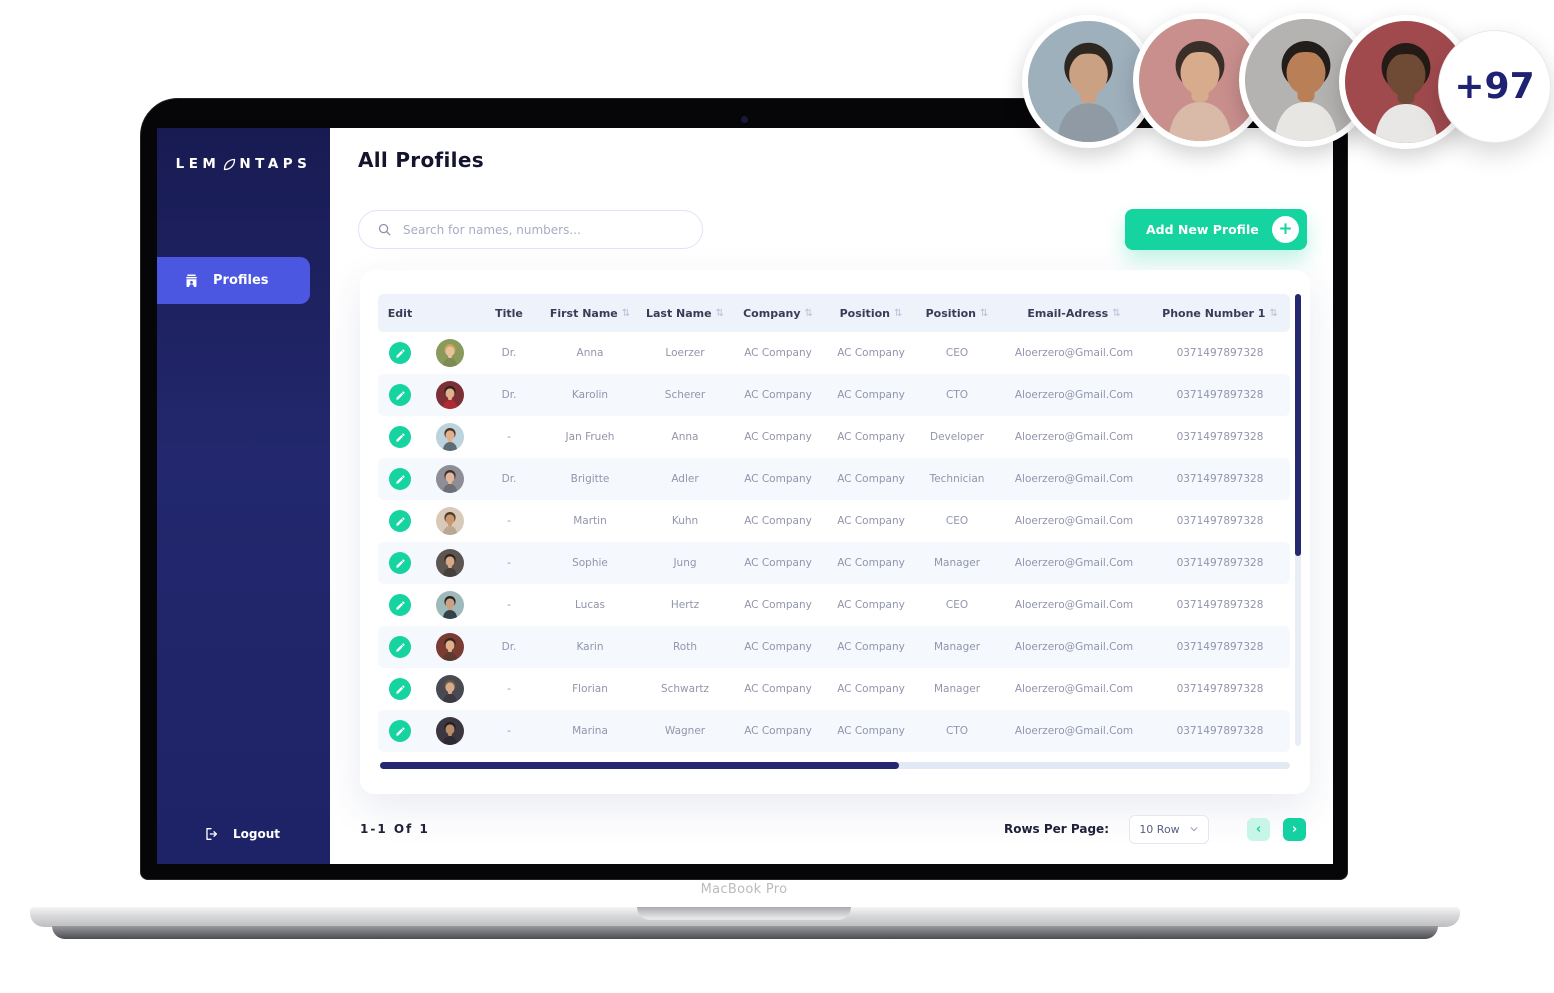 This screenshot has height=993, width=1554. Describe the element at coordinates (1258, 829) in the screenshot. I see `previous-page-button: ‹` at that location.